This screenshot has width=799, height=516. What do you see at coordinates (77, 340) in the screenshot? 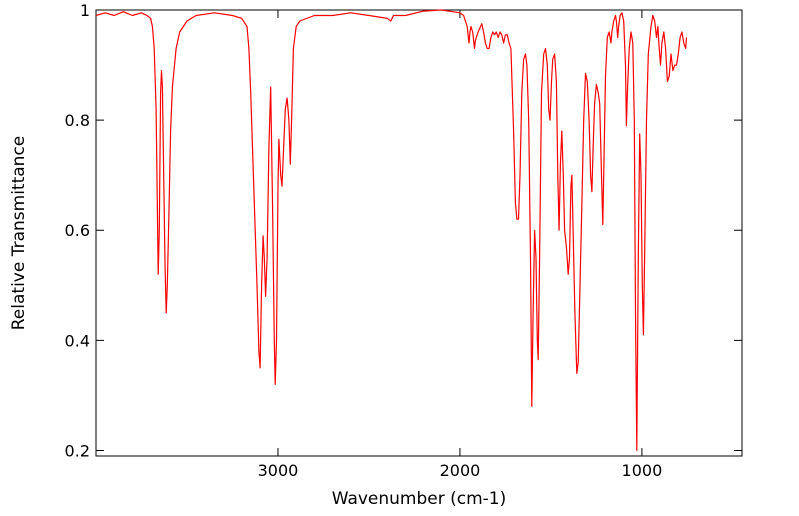
I see `y-tick-label: 0.4` at bounding box center [77, 340].